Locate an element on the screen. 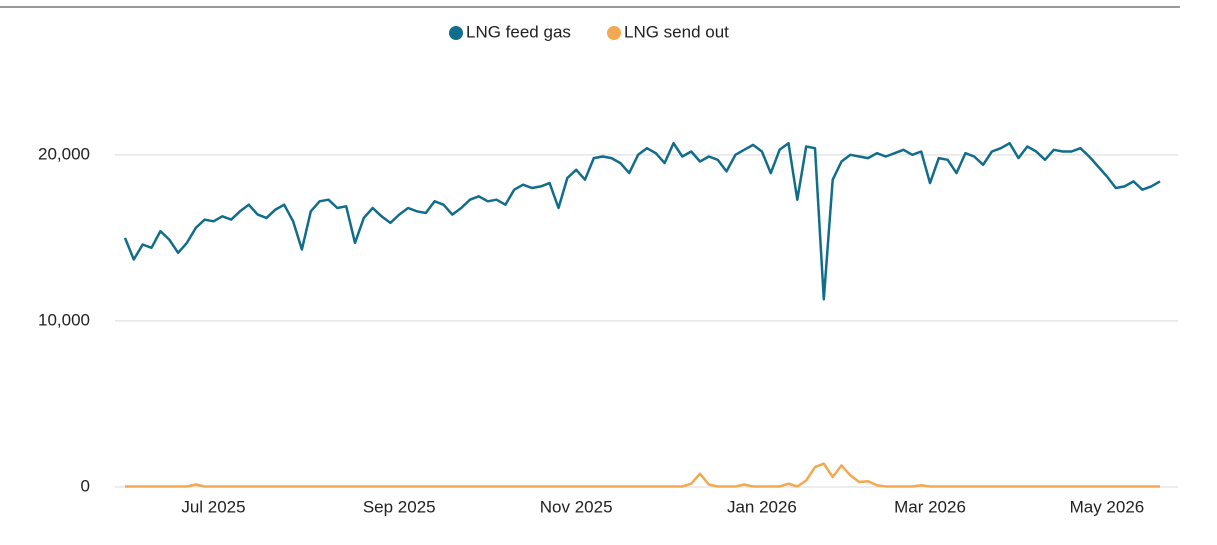 This screenshot has height=545, width=1217. x-tick-label: Nov 2025 is located at coordinates (576, 506).